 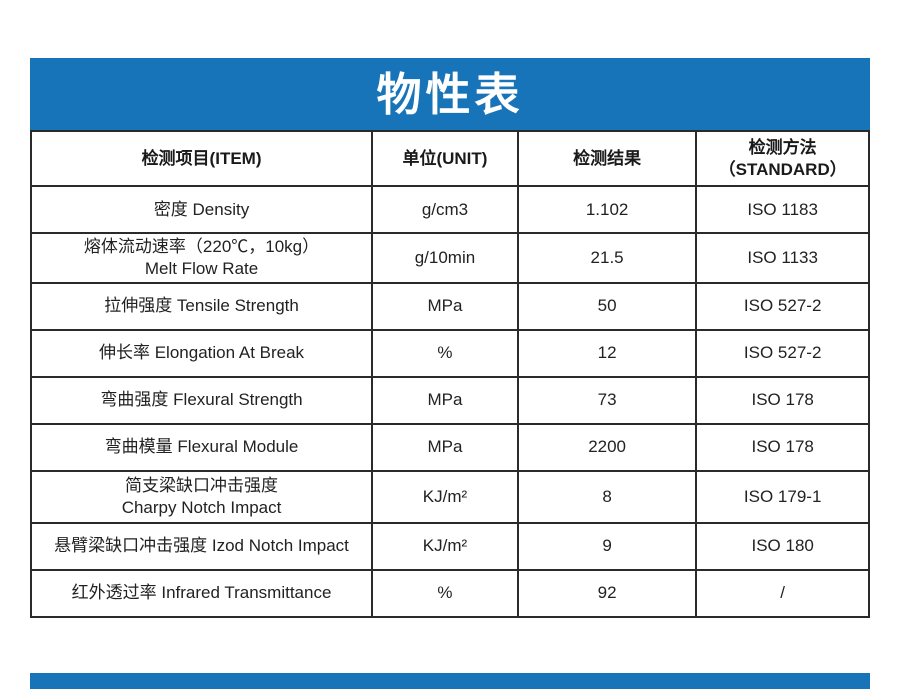 I want to click on item-cell: 弯曲模量 Flexural Module, so click(x=201, y=447).